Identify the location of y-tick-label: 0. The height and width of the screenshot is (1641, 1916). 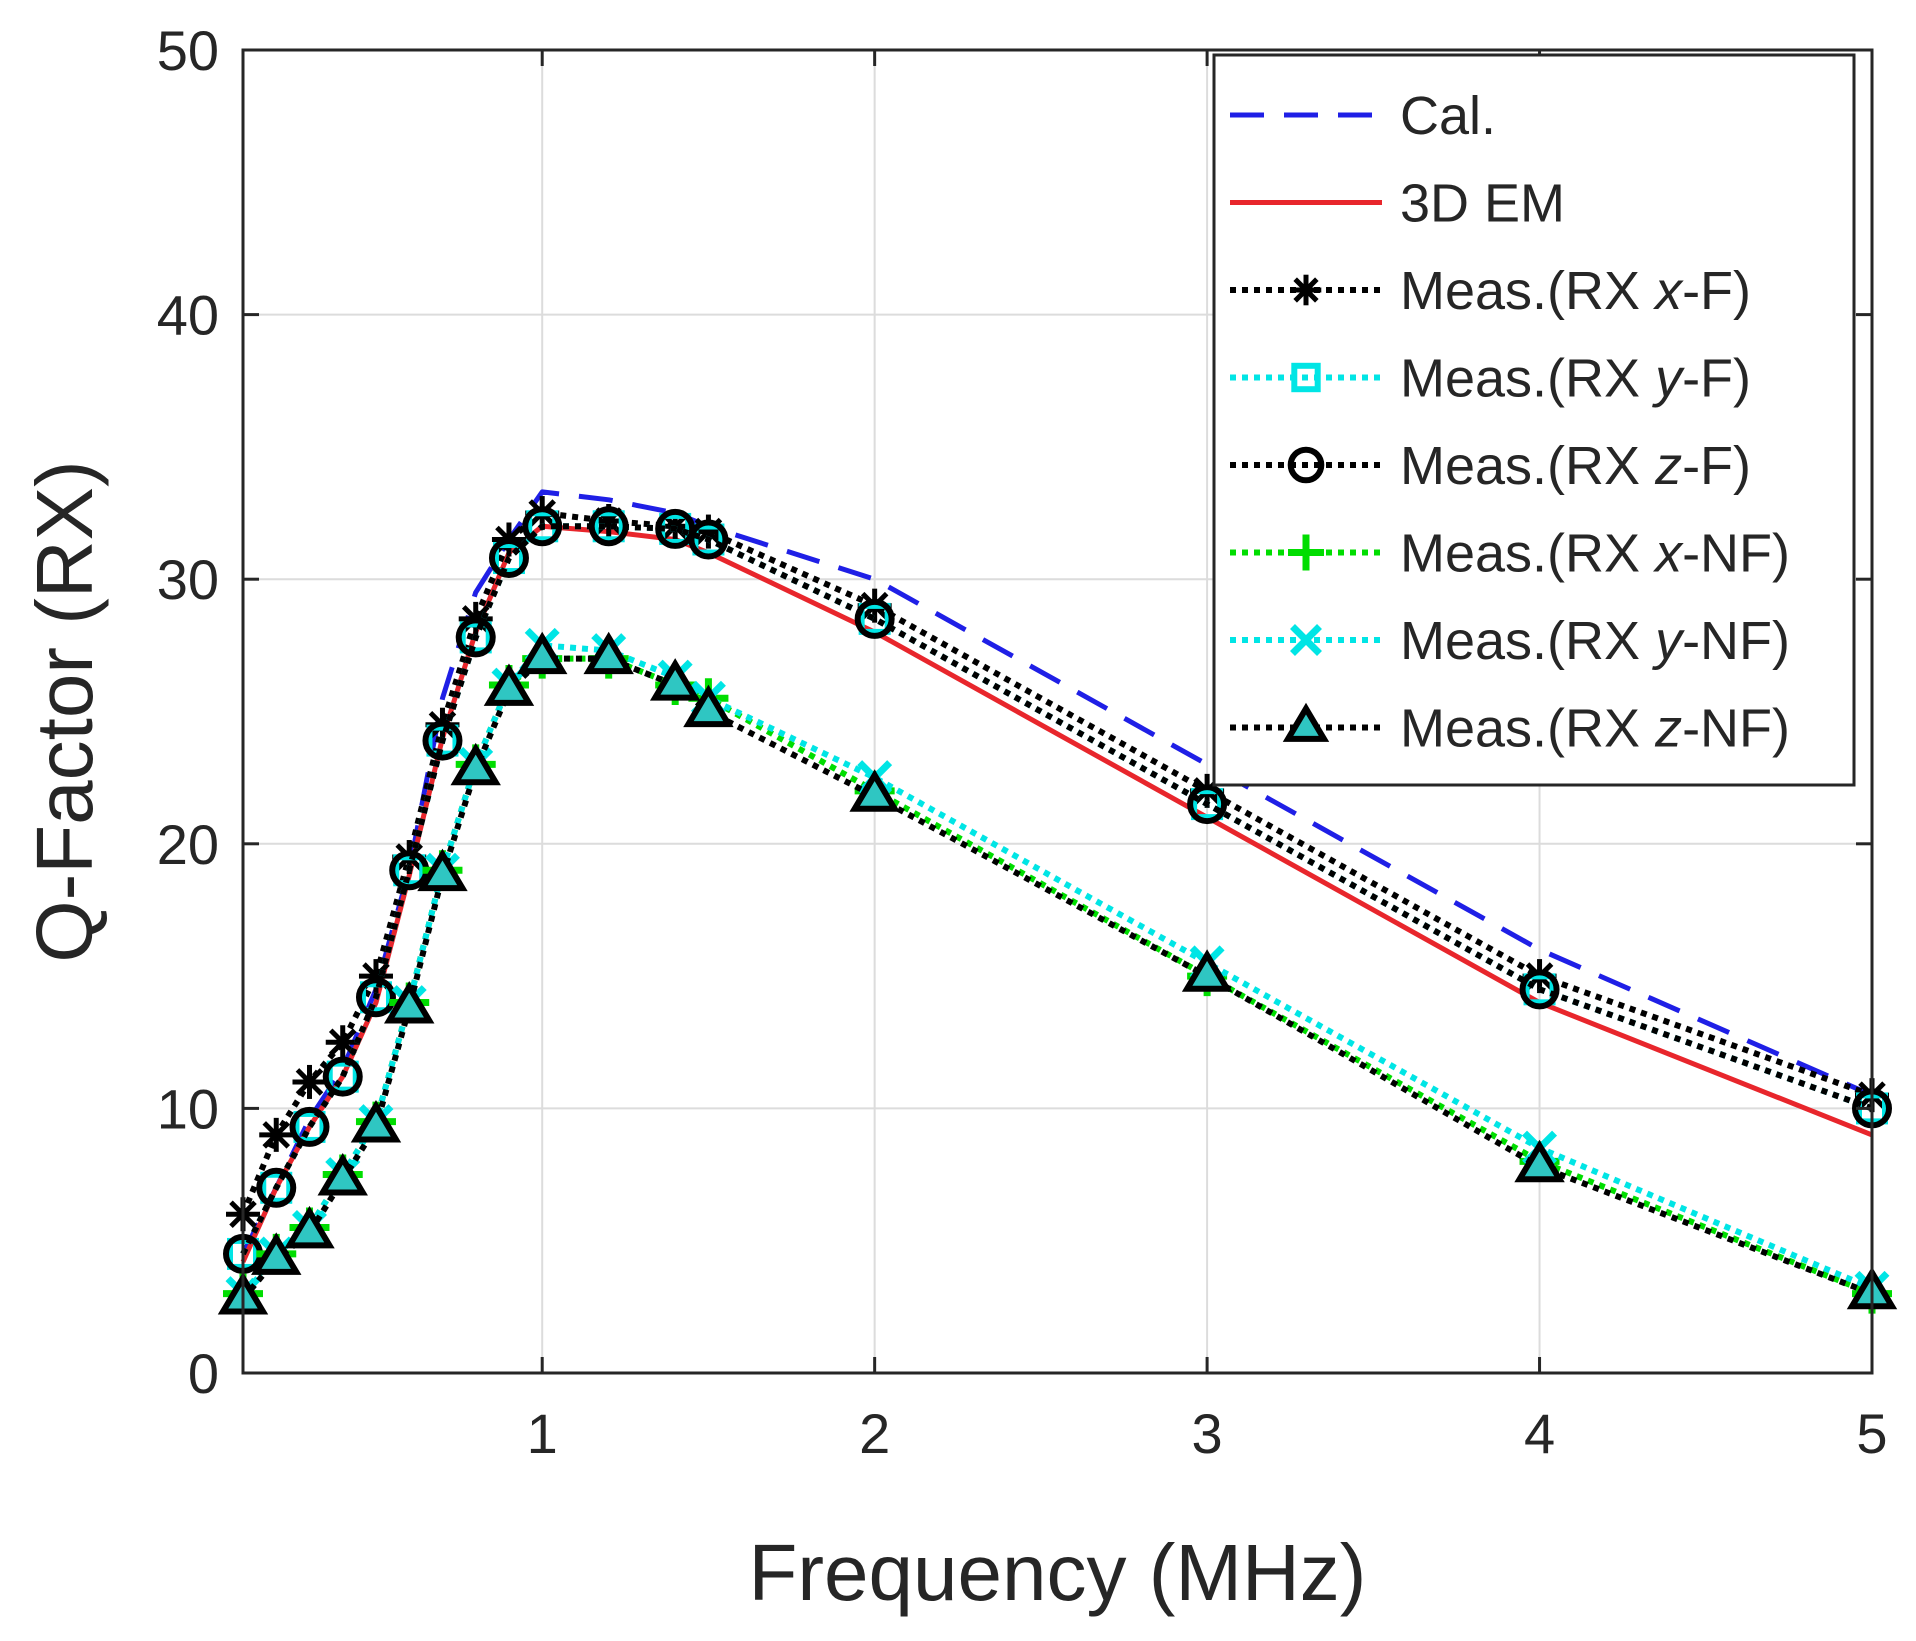
(203, 1373).